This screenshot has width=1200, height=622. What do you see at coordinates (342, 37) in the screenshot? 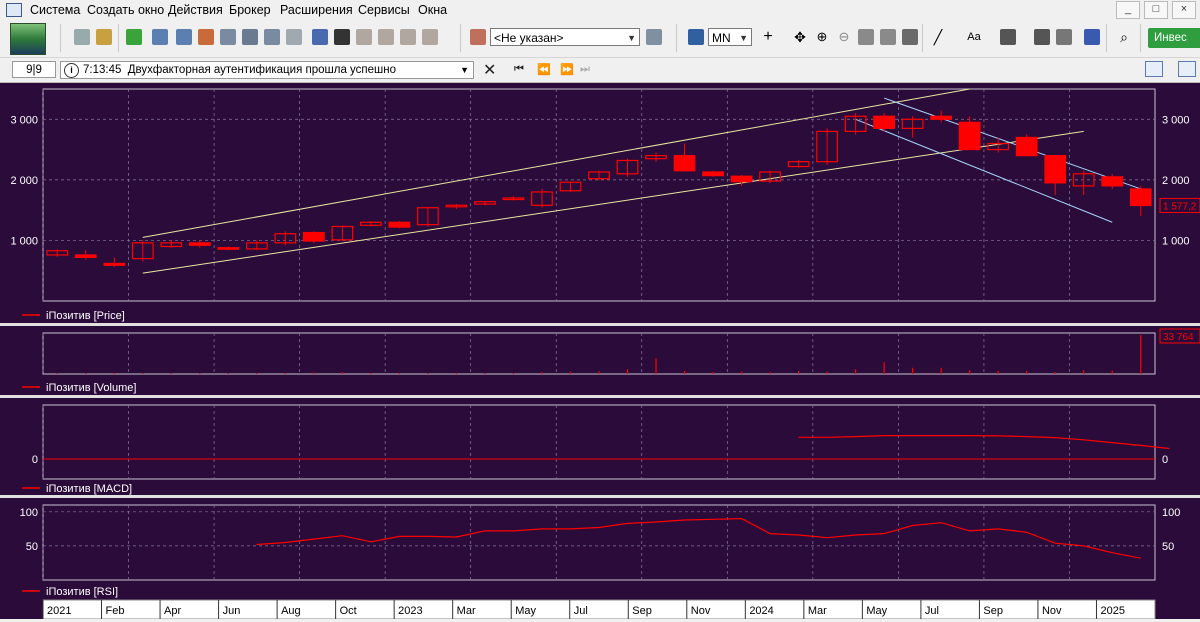
I see `text-icon` at bounding box center [342, 37].